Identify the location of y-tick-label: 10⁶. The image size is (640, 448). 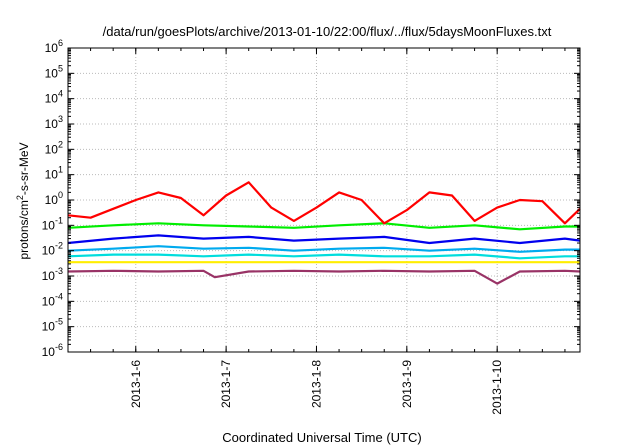
(54, 46).